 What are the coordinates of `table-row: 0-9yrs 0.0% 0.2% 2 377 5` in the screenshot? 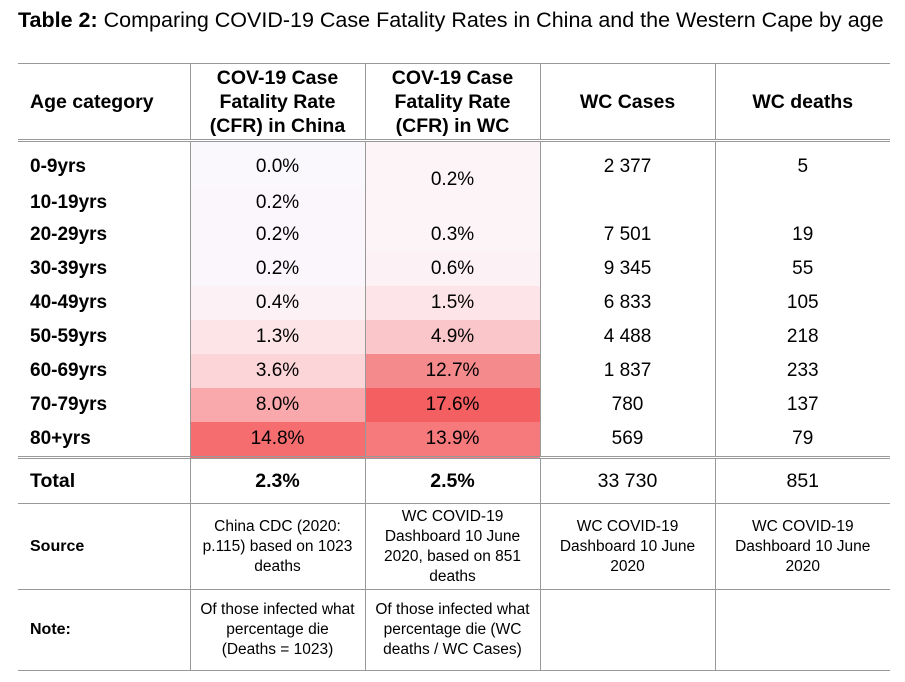 It's located at (454, 179).